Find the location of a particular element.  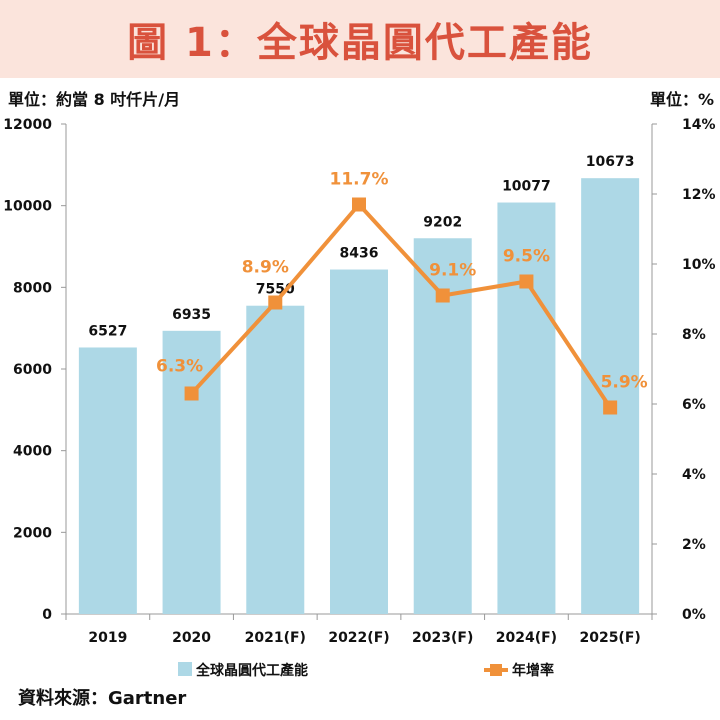

title-band: 圖 1：全球晶圓代工產能 is located at coordinates (360, 39).